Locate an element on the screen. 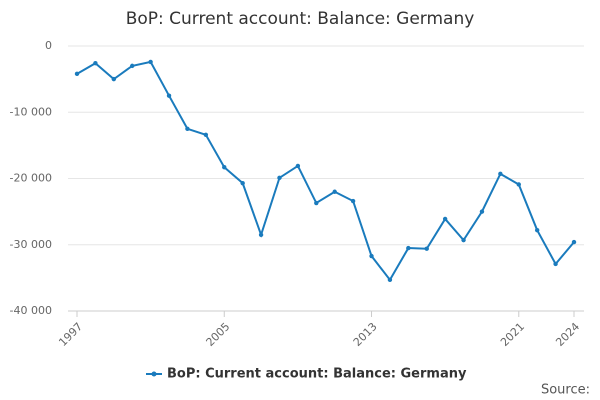  y-tick-label: 0 is located at coordinates (48, 45).